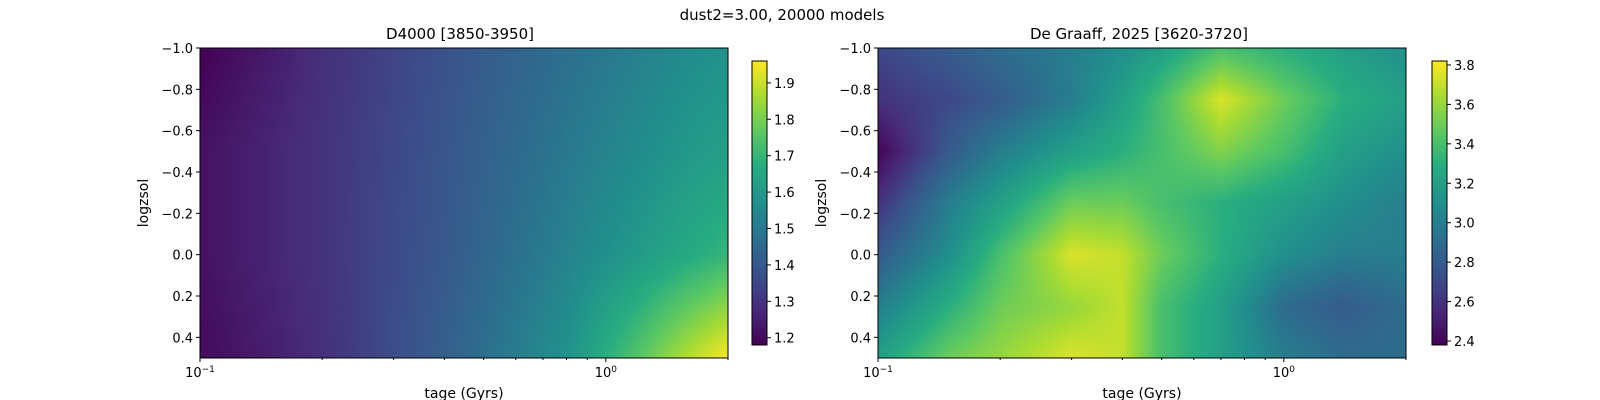 The image size is (1600, 400). What do you see at coordinates (1139, 34) in the screenshot?
I see `panel-title: De Graaff, 2025 [3620-3720]` at bounding box center [1139, 34].